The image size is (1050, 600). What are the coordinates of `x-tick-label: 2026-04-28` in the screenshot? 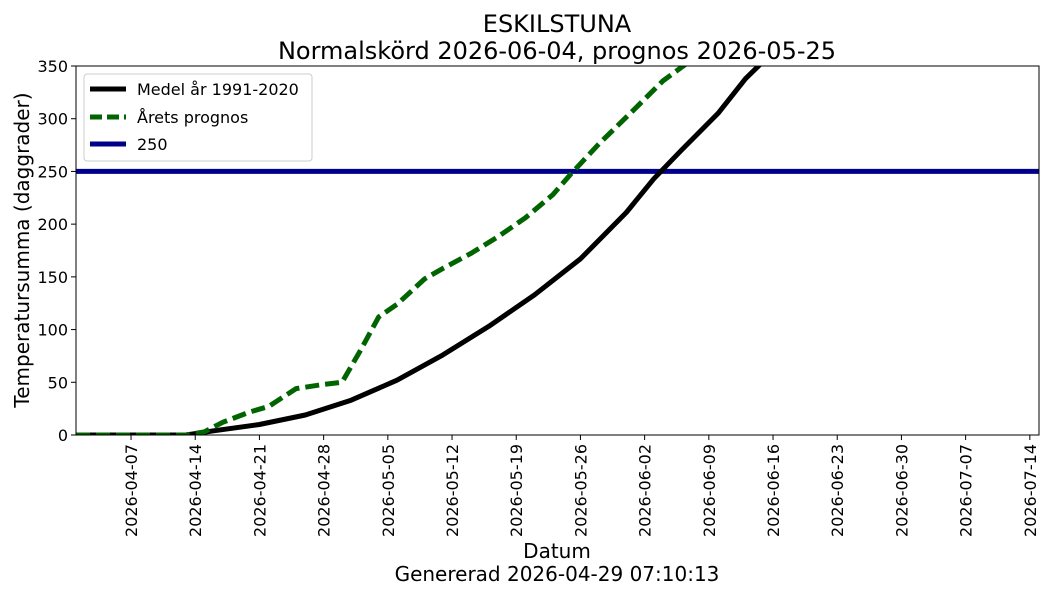 It's located at (324, 490).